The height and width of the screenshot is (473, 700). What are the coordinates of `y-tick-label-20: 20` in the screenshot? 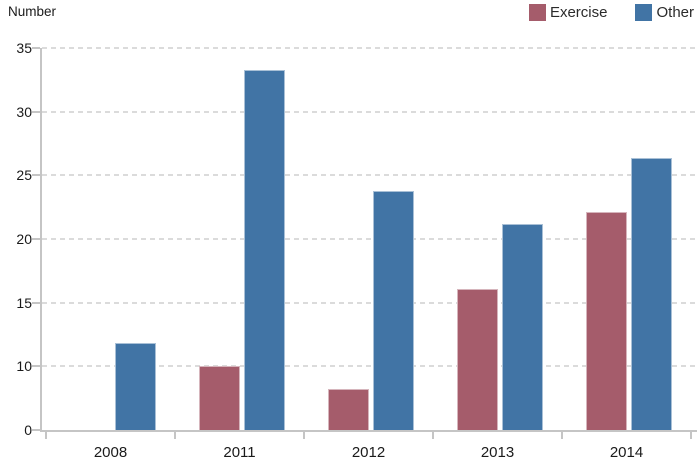 It's located at (24, 239).